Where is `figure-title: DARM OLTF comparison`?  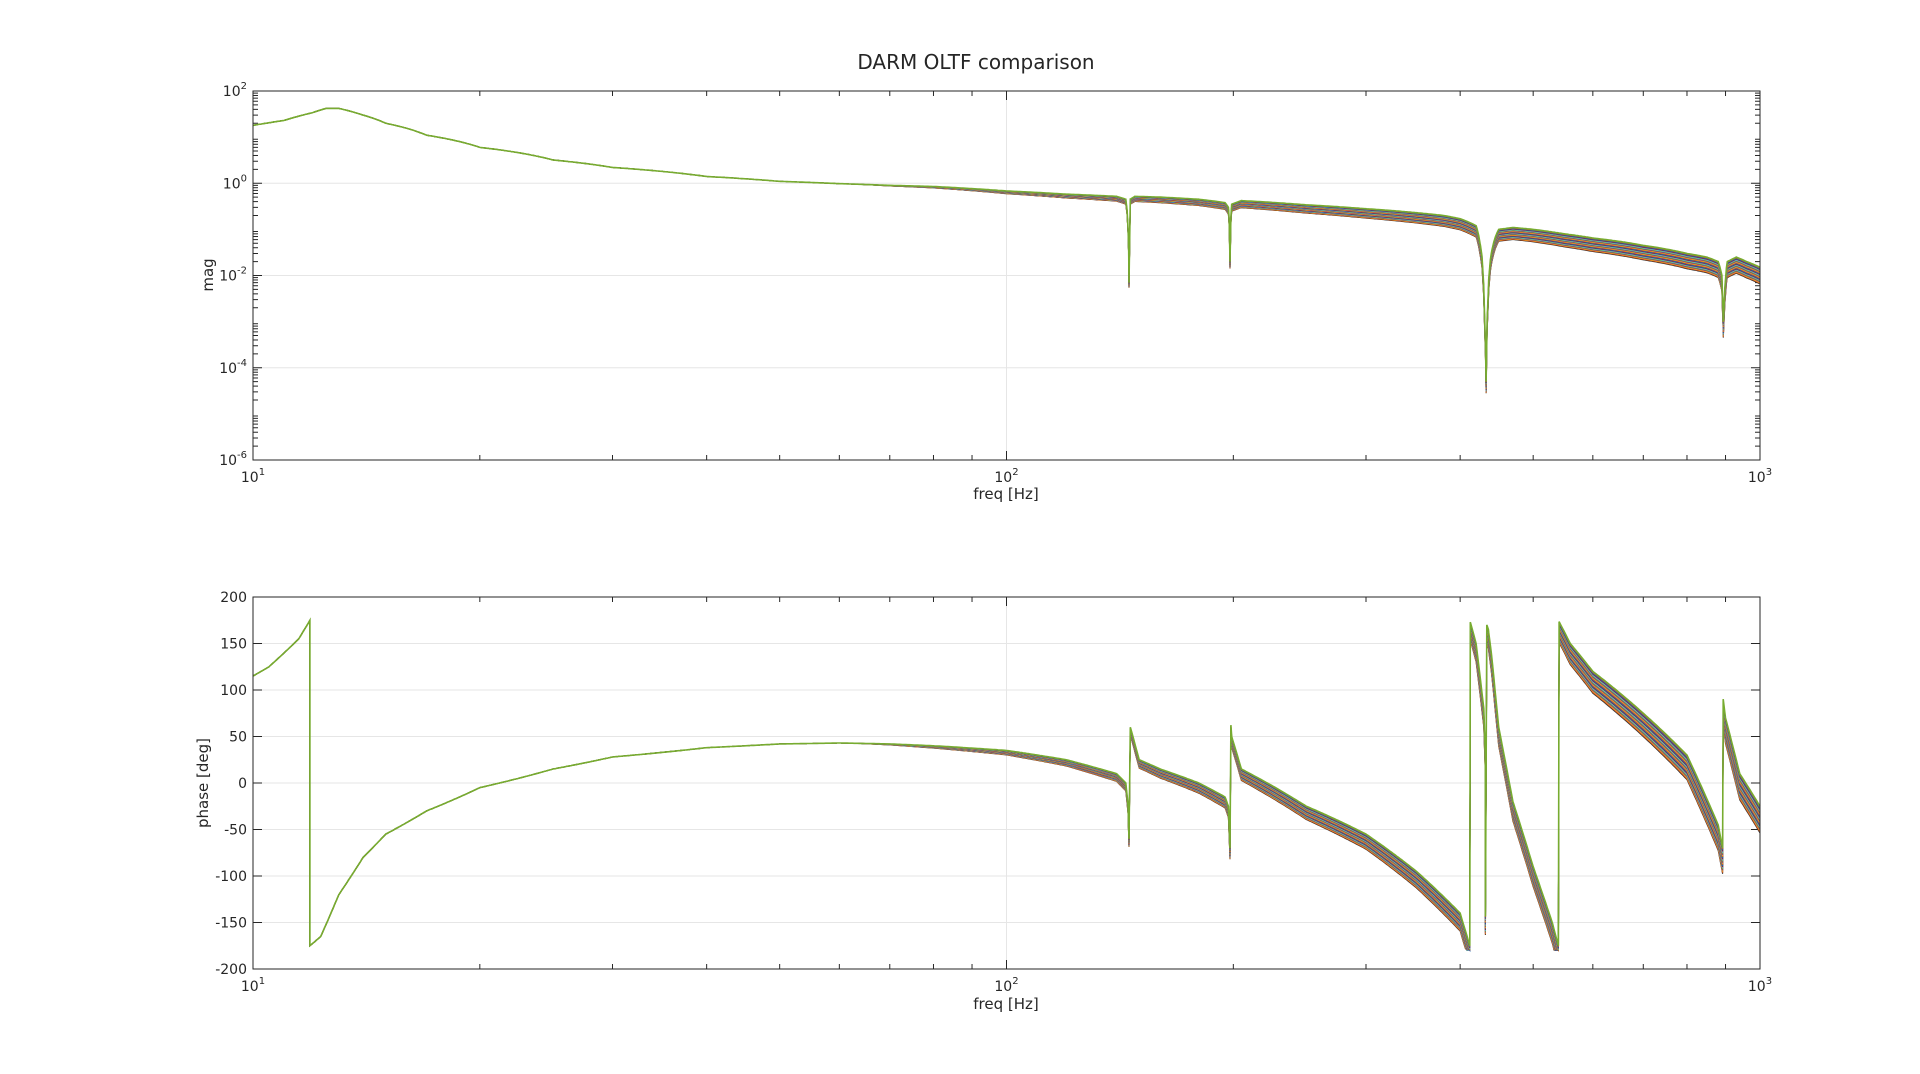 figure-title: DARM OLTF comparison is located at coordinates (975, 62).